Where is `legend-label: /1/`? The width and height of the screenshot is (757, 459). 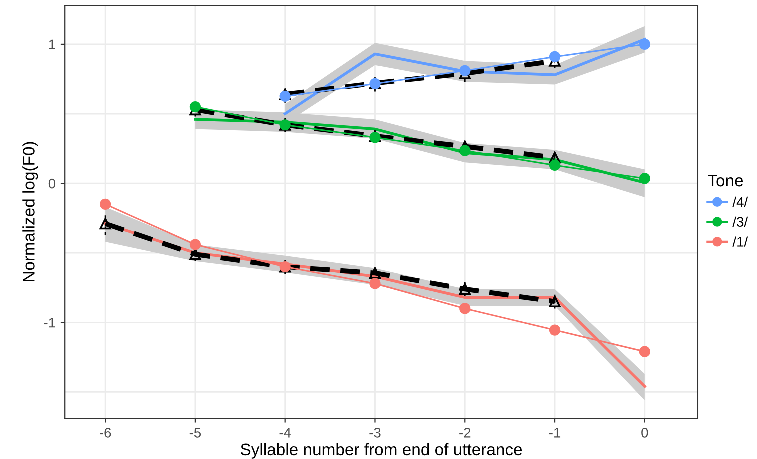 legend-label: /1/ is located at coordinates (740, 241).